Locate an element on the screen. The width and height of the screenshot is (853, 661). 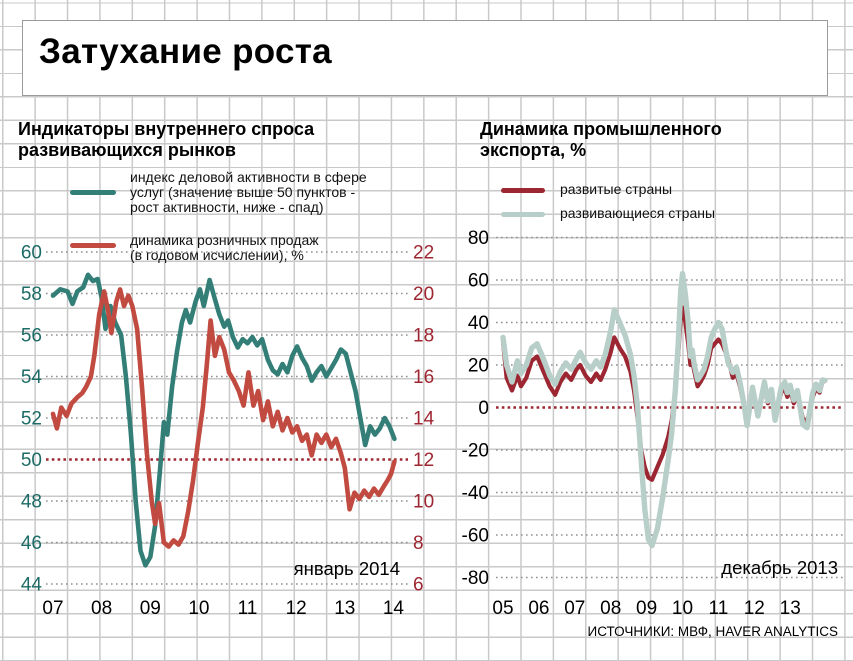
left-chart-y-tick-label: 54 is located at coordinates (32, 377).